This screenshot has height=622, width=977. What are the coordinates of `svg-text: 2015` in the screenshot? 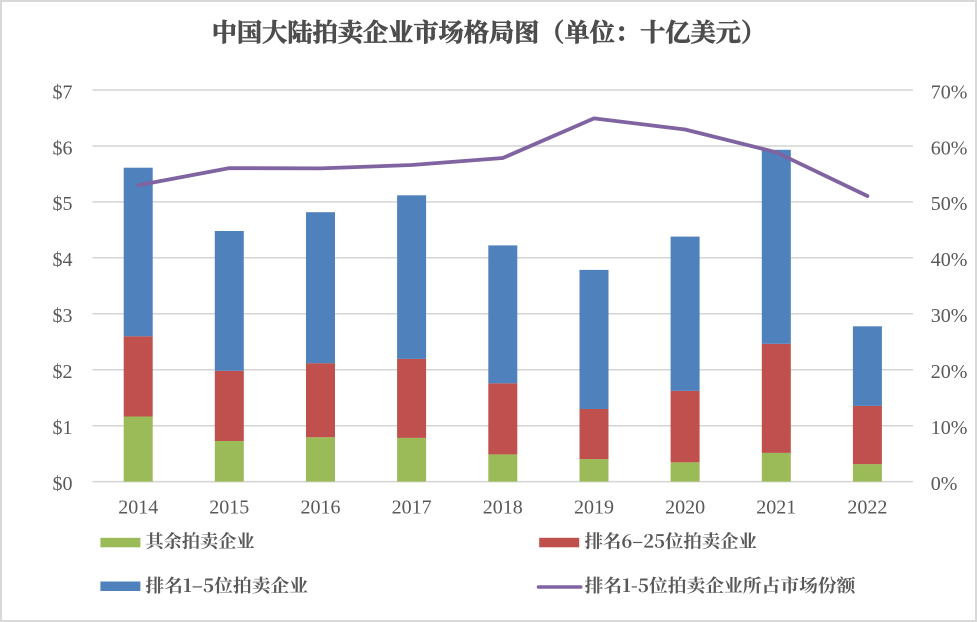 It's located at (229, 508).